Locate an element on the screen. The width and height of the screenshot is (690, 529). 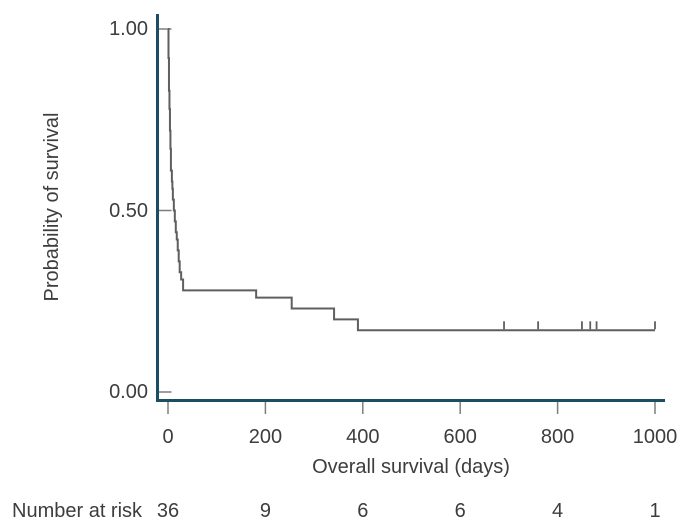
y-tick-label: 0.50 is located at coordinates (128, 210).